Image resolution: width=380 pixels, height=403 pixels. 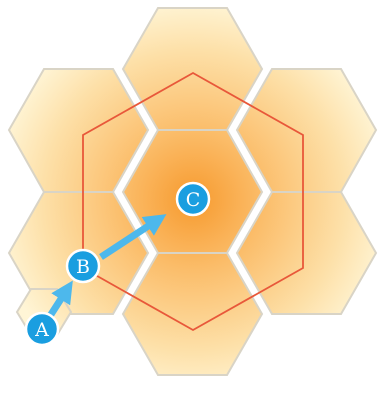 I want to click on node-a-marker, so click(x=42, y=329).